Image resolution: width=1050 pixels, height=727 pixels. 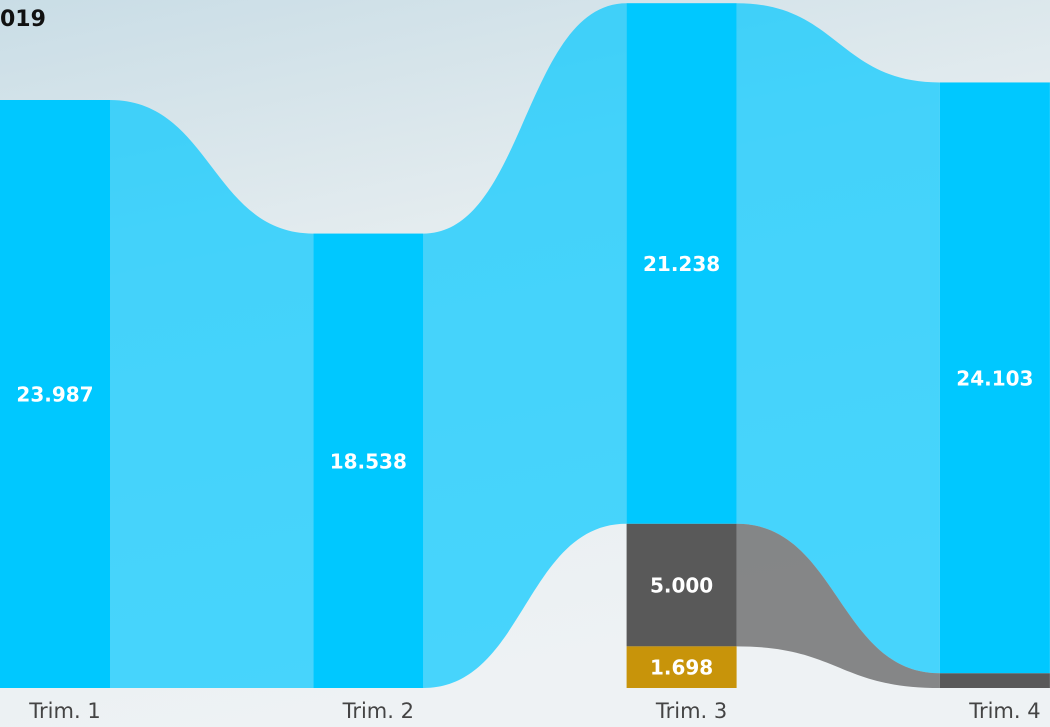 What do you see at coordinates (64, 711) in the screenshot?
I see `x-tick-label: Trim. 1` at bounding box center [64, 711].